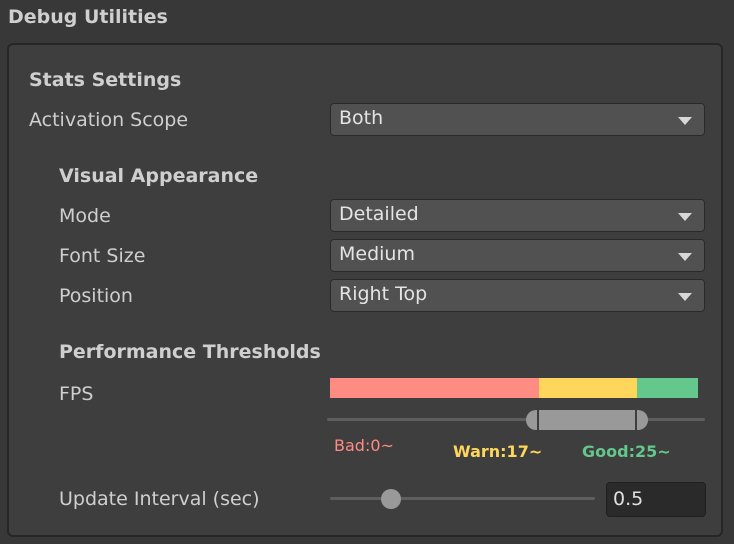 The width and height of the screenshot is (734, 544). I want to click on fps-label: FPS, so click(76, 394).